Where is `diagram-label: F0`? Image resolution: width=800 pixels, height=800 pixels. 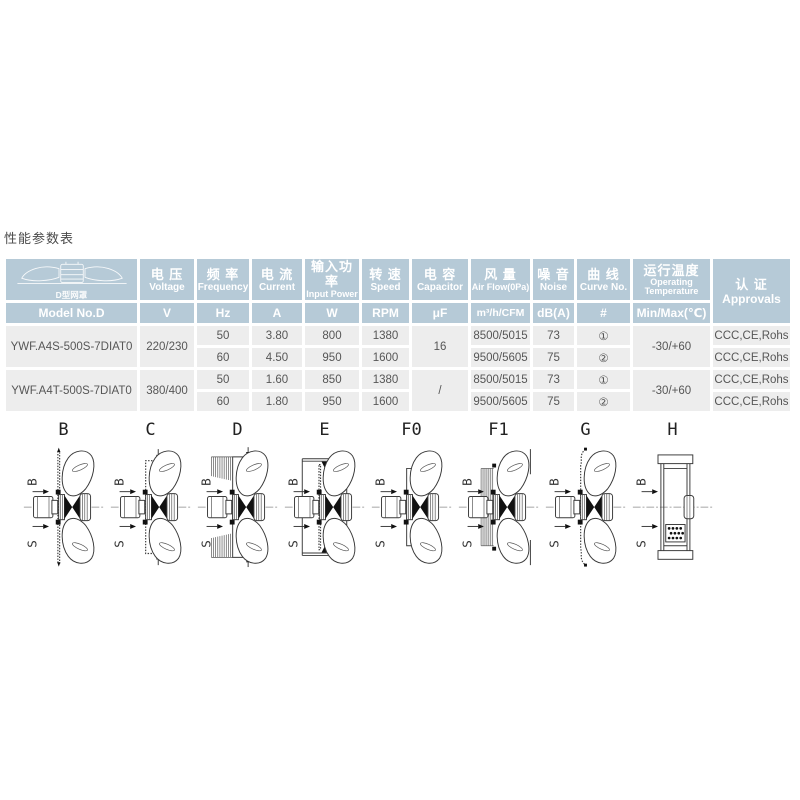
diagram-label: F0 is located at coordinates (411, 430).